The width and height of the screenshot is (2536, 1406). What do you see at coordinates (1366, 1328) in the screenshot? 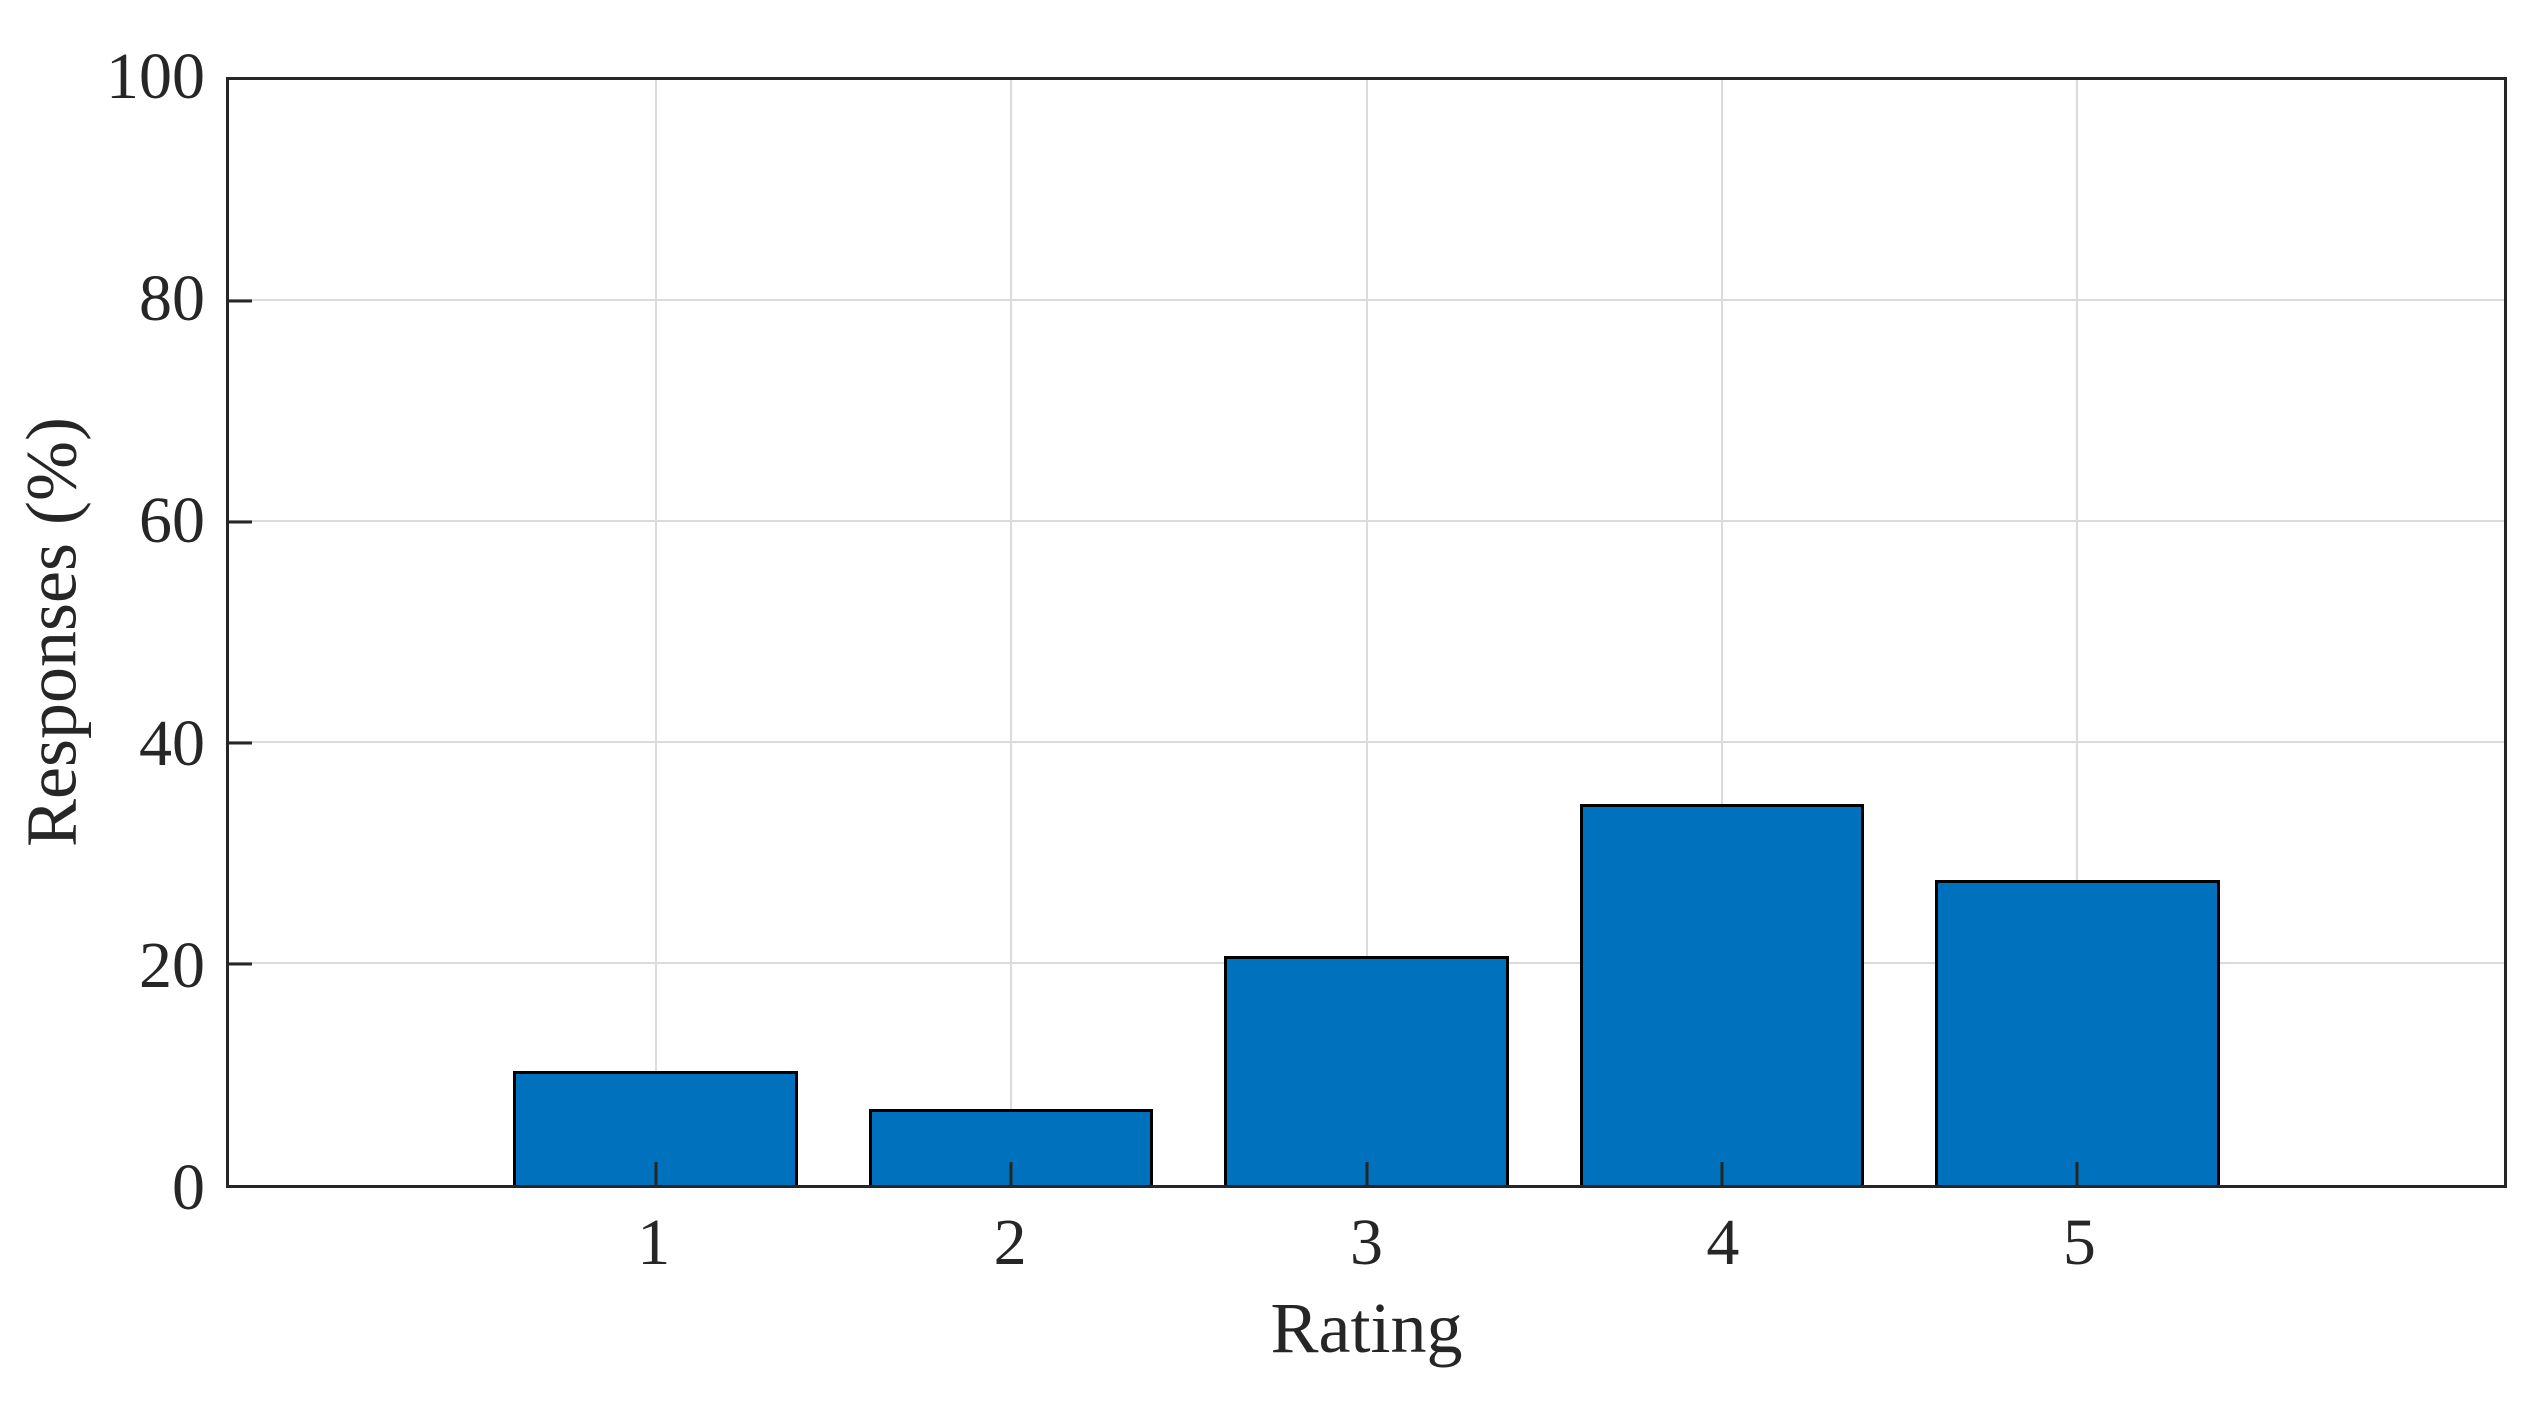
I see `x-axis-label: Rating` at bounding box center [1366, 1328].